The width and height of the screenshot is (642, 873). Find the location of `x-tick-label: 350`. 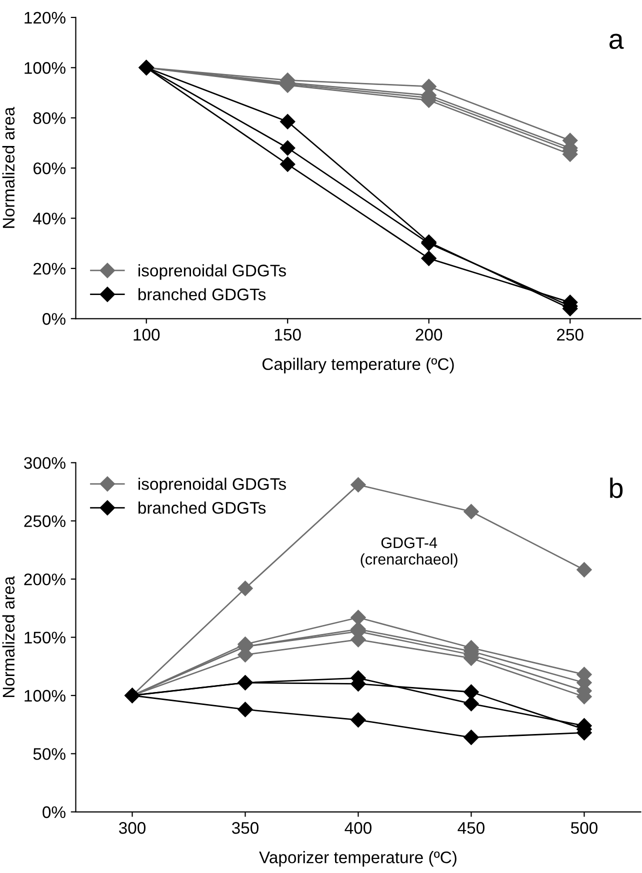

x-tick-label: 350 is located at coordinates (245, 828).